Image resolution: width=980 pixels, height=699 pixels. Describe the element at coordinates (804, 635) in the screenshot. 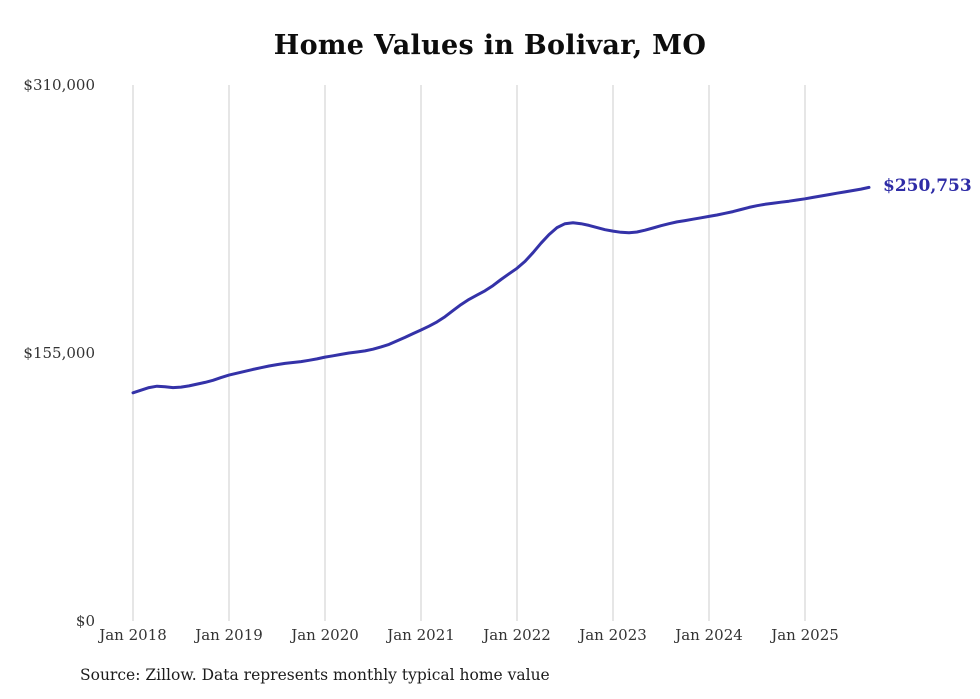

I see `x-tick-label: Jan 2025` at that location.